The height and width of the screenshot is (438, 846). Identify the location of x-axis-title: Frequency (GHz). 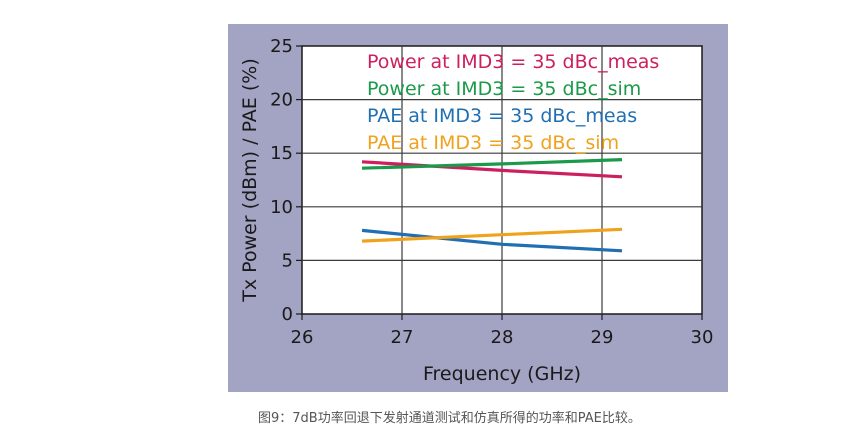
(502, 374).